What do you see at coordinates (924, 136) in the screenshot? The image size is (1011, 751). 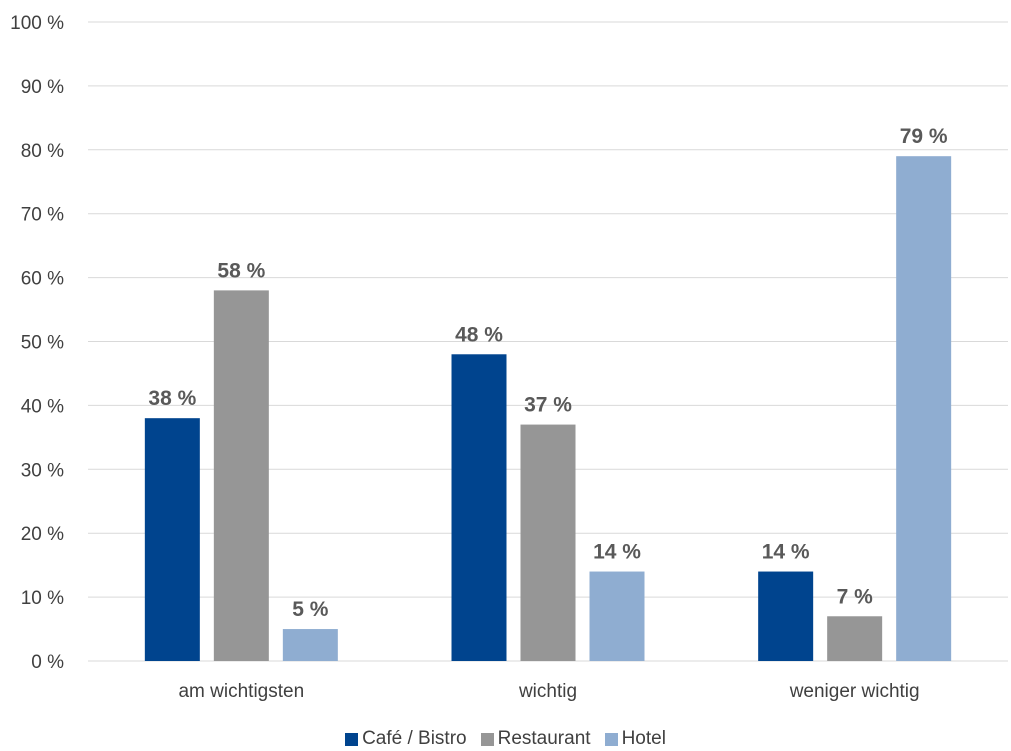 I see `data-label: 79 %` at bounding box center [924, 136].